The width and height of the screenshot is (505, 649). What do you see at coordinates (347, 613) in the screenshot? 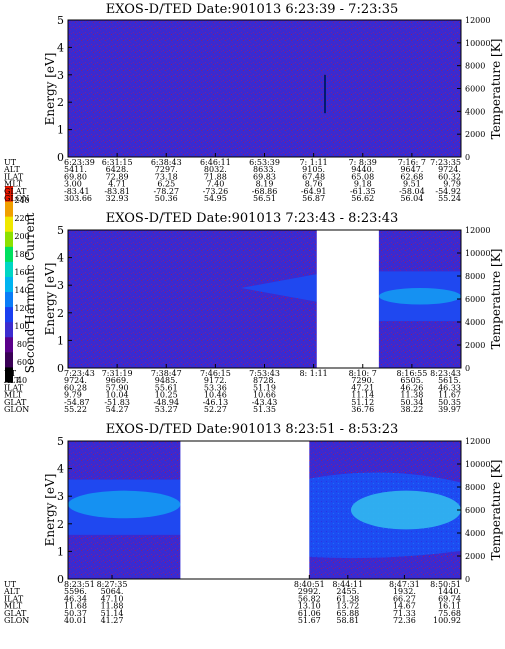
I see `ephemeris-value: 65.88` at bounding box center [347, 613].